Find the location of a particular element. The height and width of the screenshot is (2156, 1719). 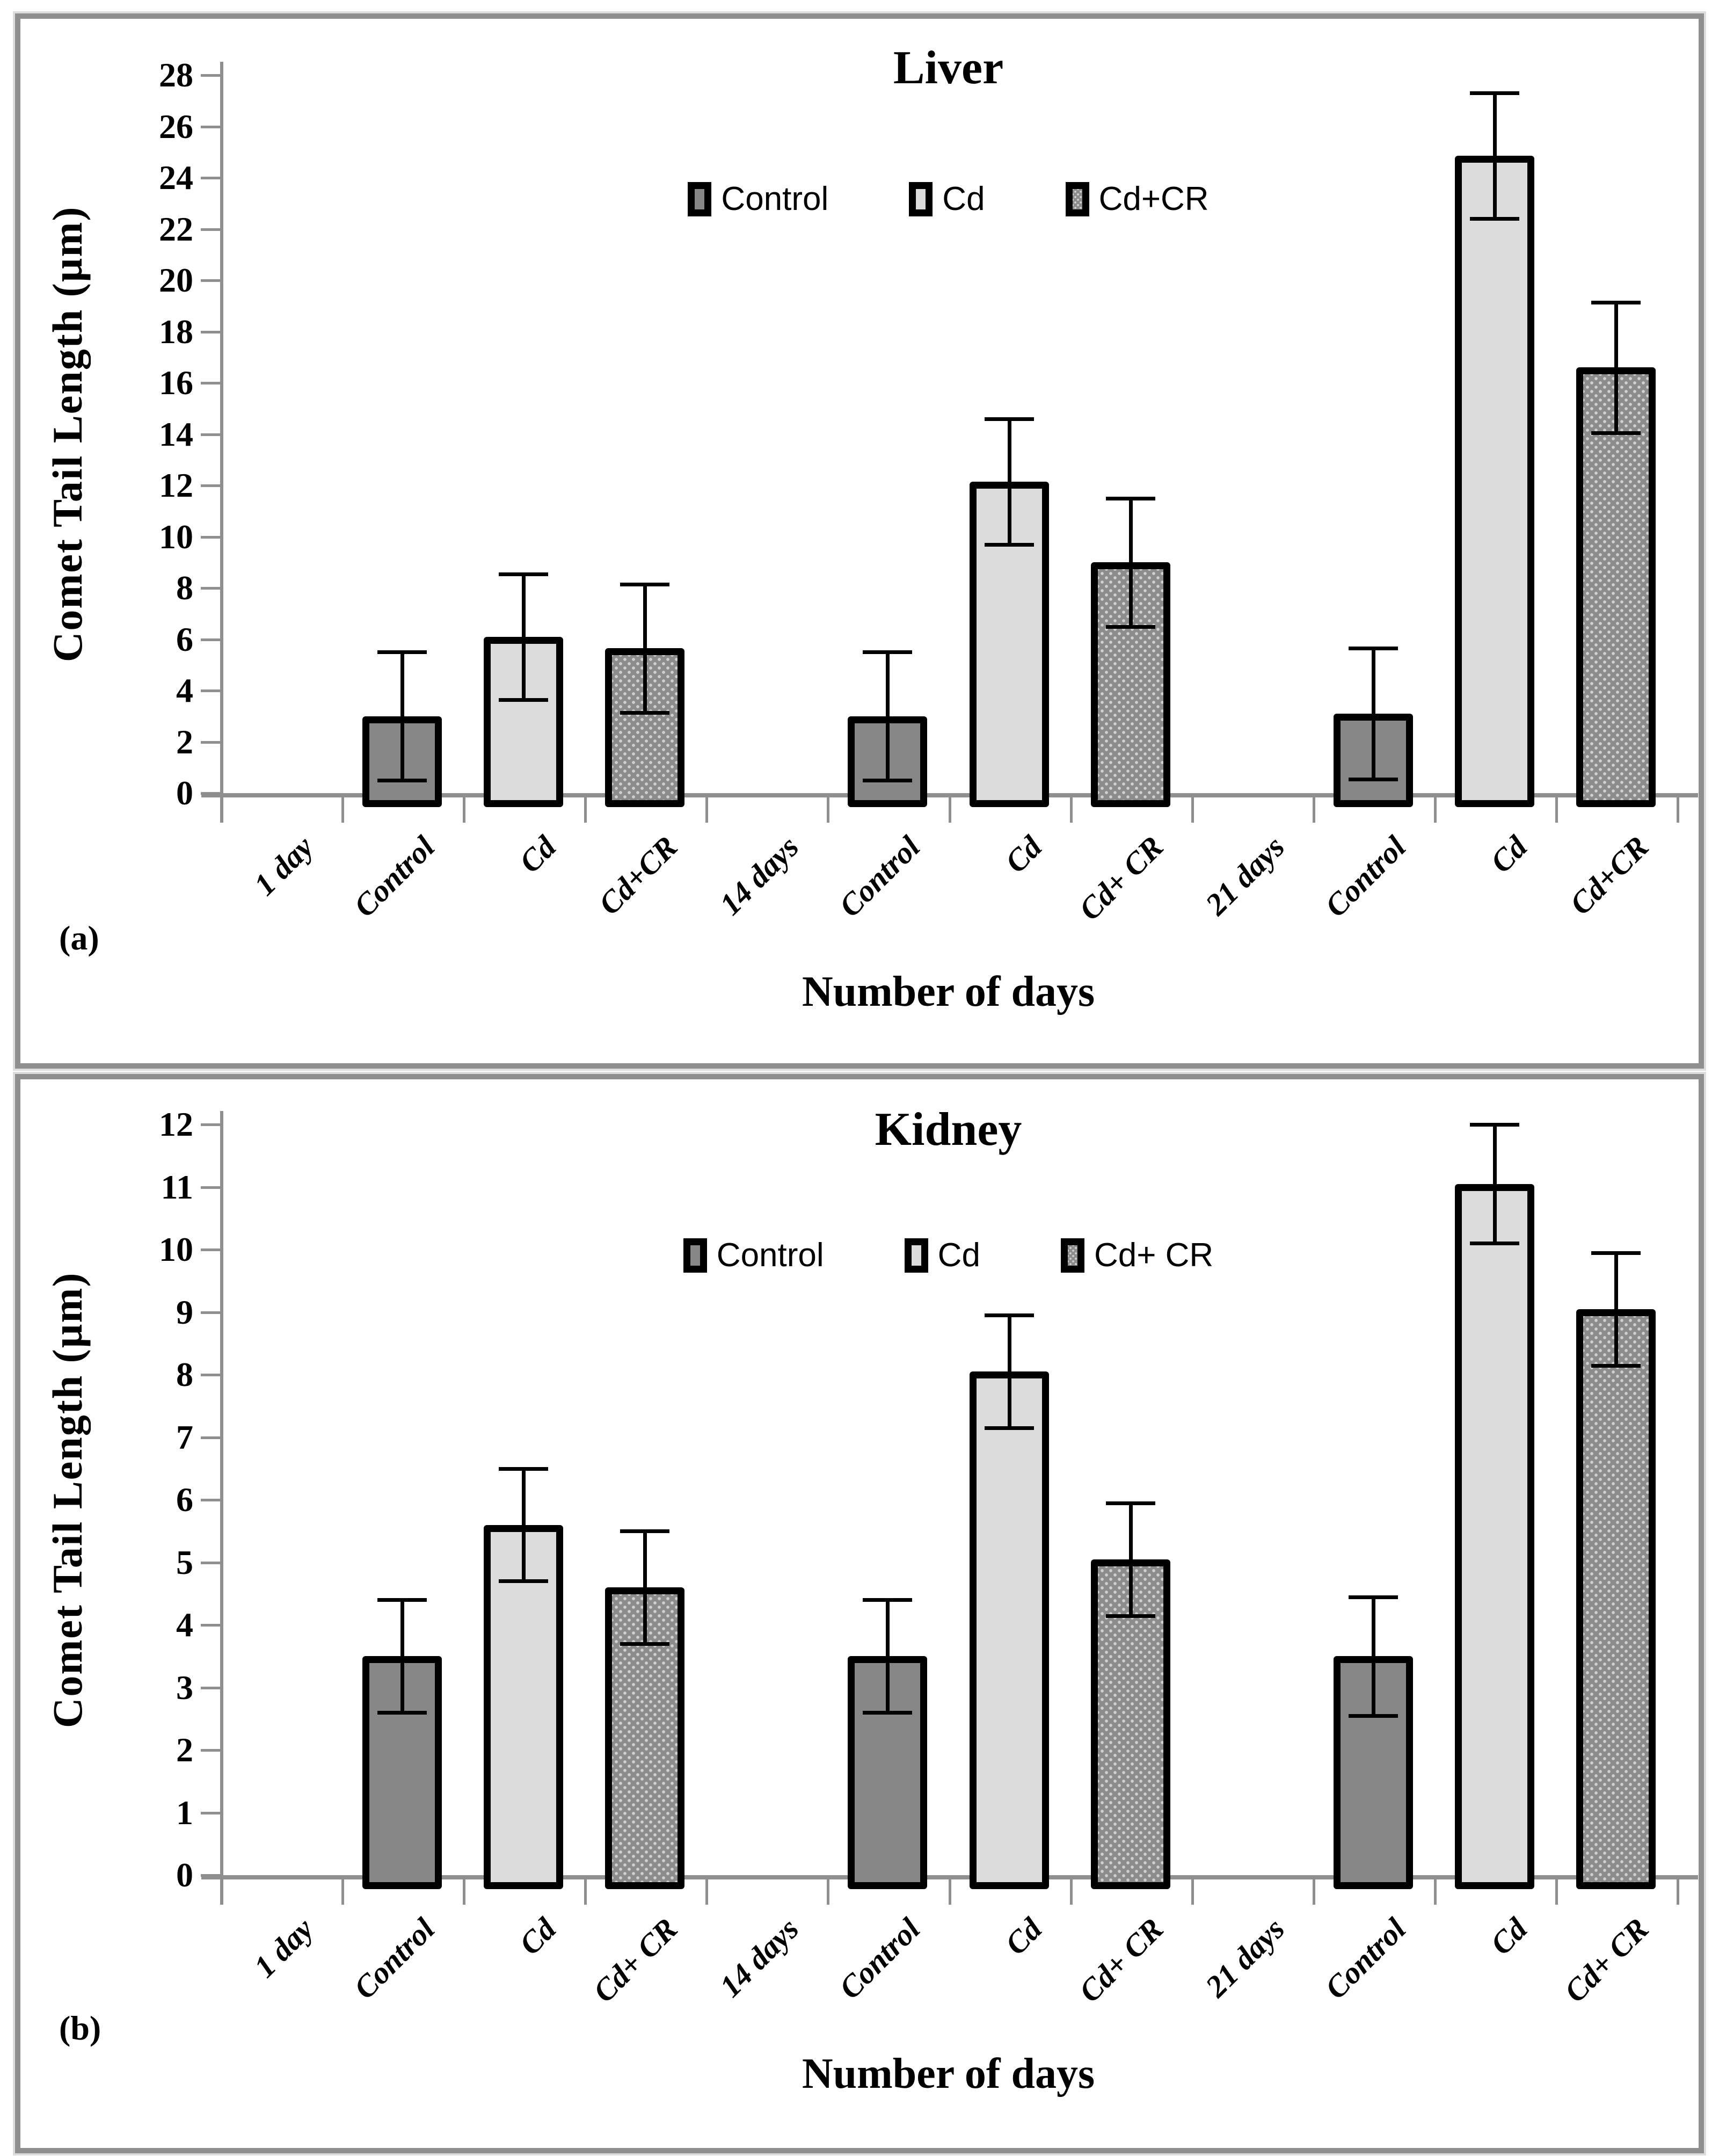

y-tick-label: 4 is located at coordinates (185, 690).